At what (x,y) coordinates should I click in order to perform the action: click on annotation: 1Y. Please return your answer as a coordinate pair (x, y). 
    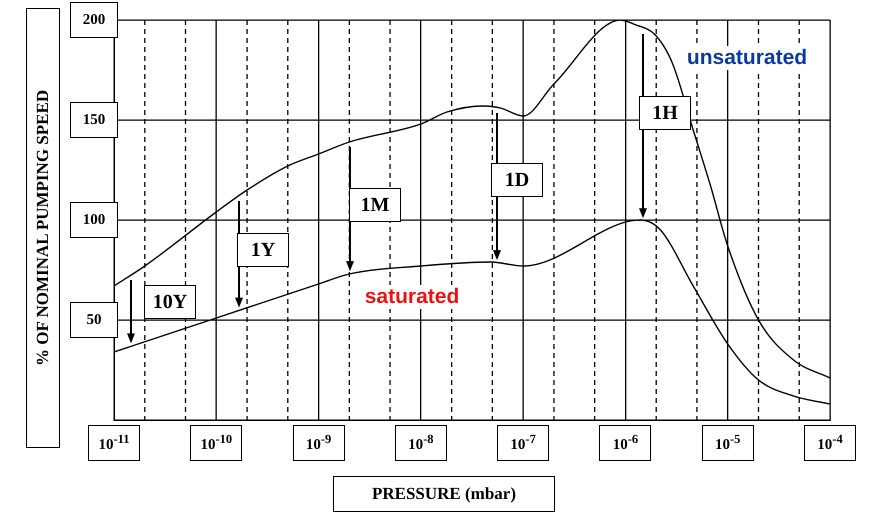
    Looking at the image, I should click on (263, 250).